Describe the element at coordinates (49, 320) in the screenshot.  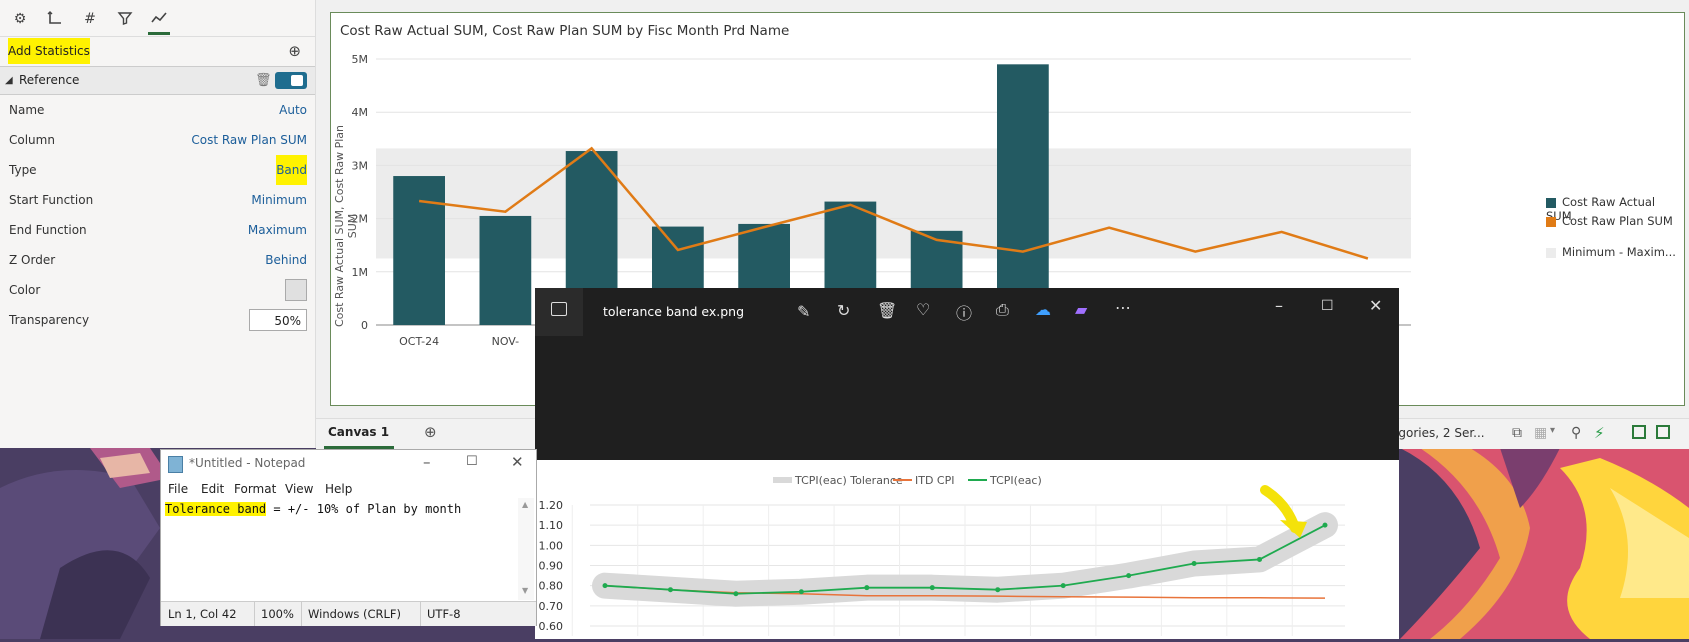
I see `prop-label-transparency: Transparency` at that location.